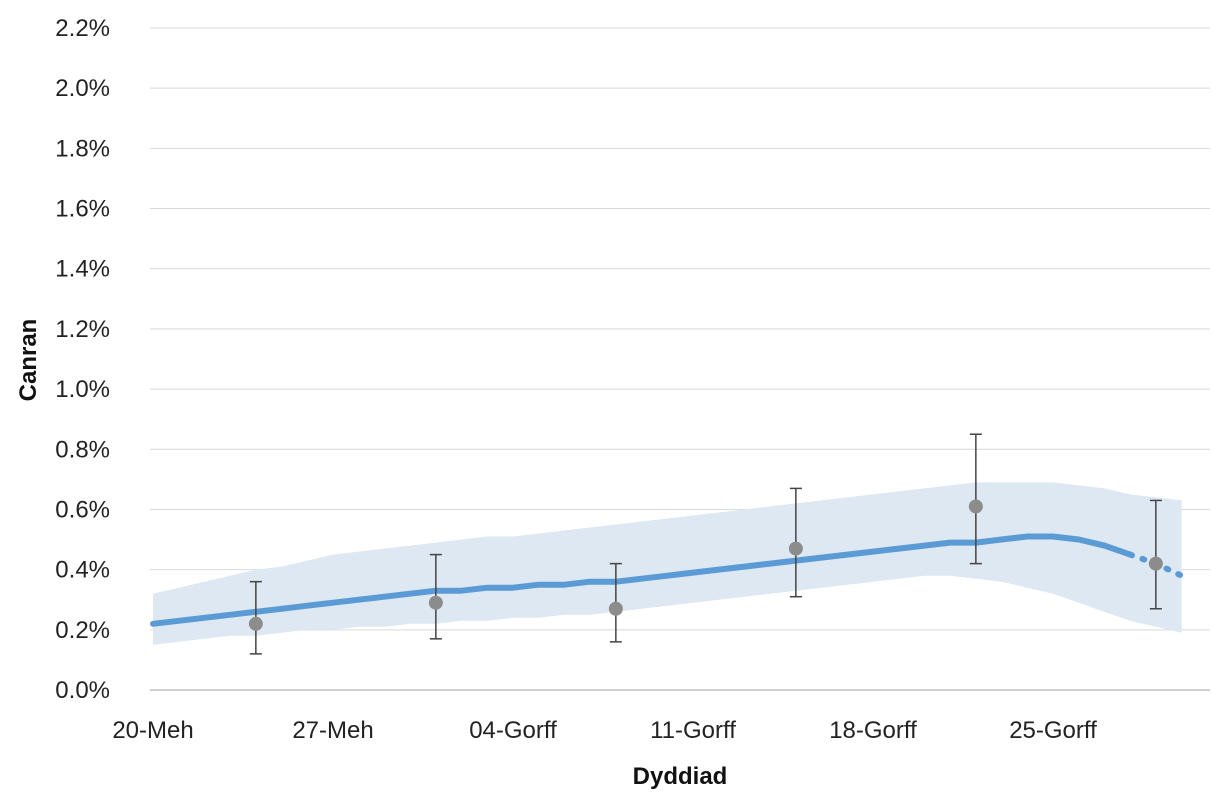 This screenshot has width=1213, height=792. What do you see at coordinates (82, 88) in the screenshot?
I see `y-tick-label: 2.0%` at bounding box center [82, 88].